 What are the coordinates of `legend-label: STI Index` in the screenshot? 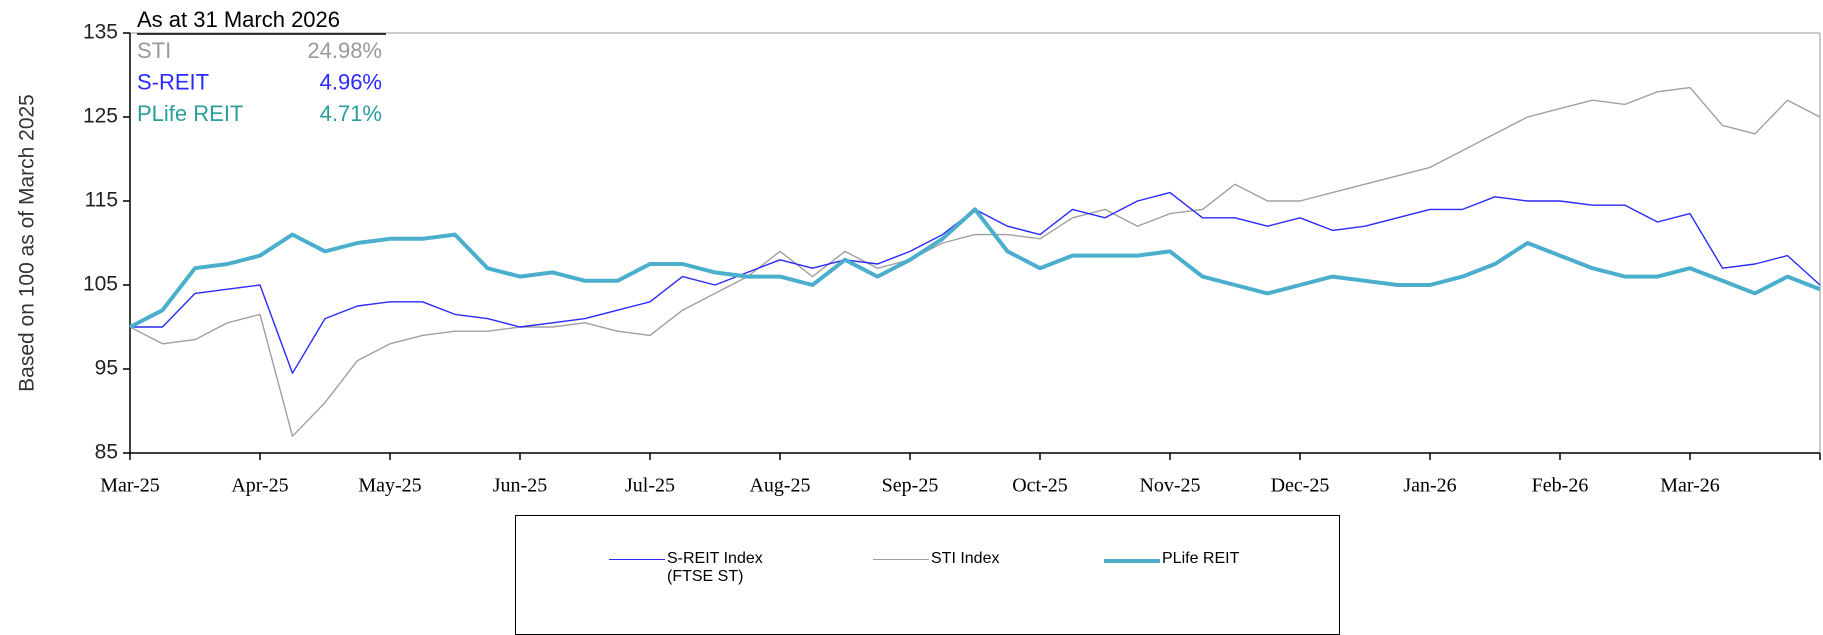 It's located at (965, 558).